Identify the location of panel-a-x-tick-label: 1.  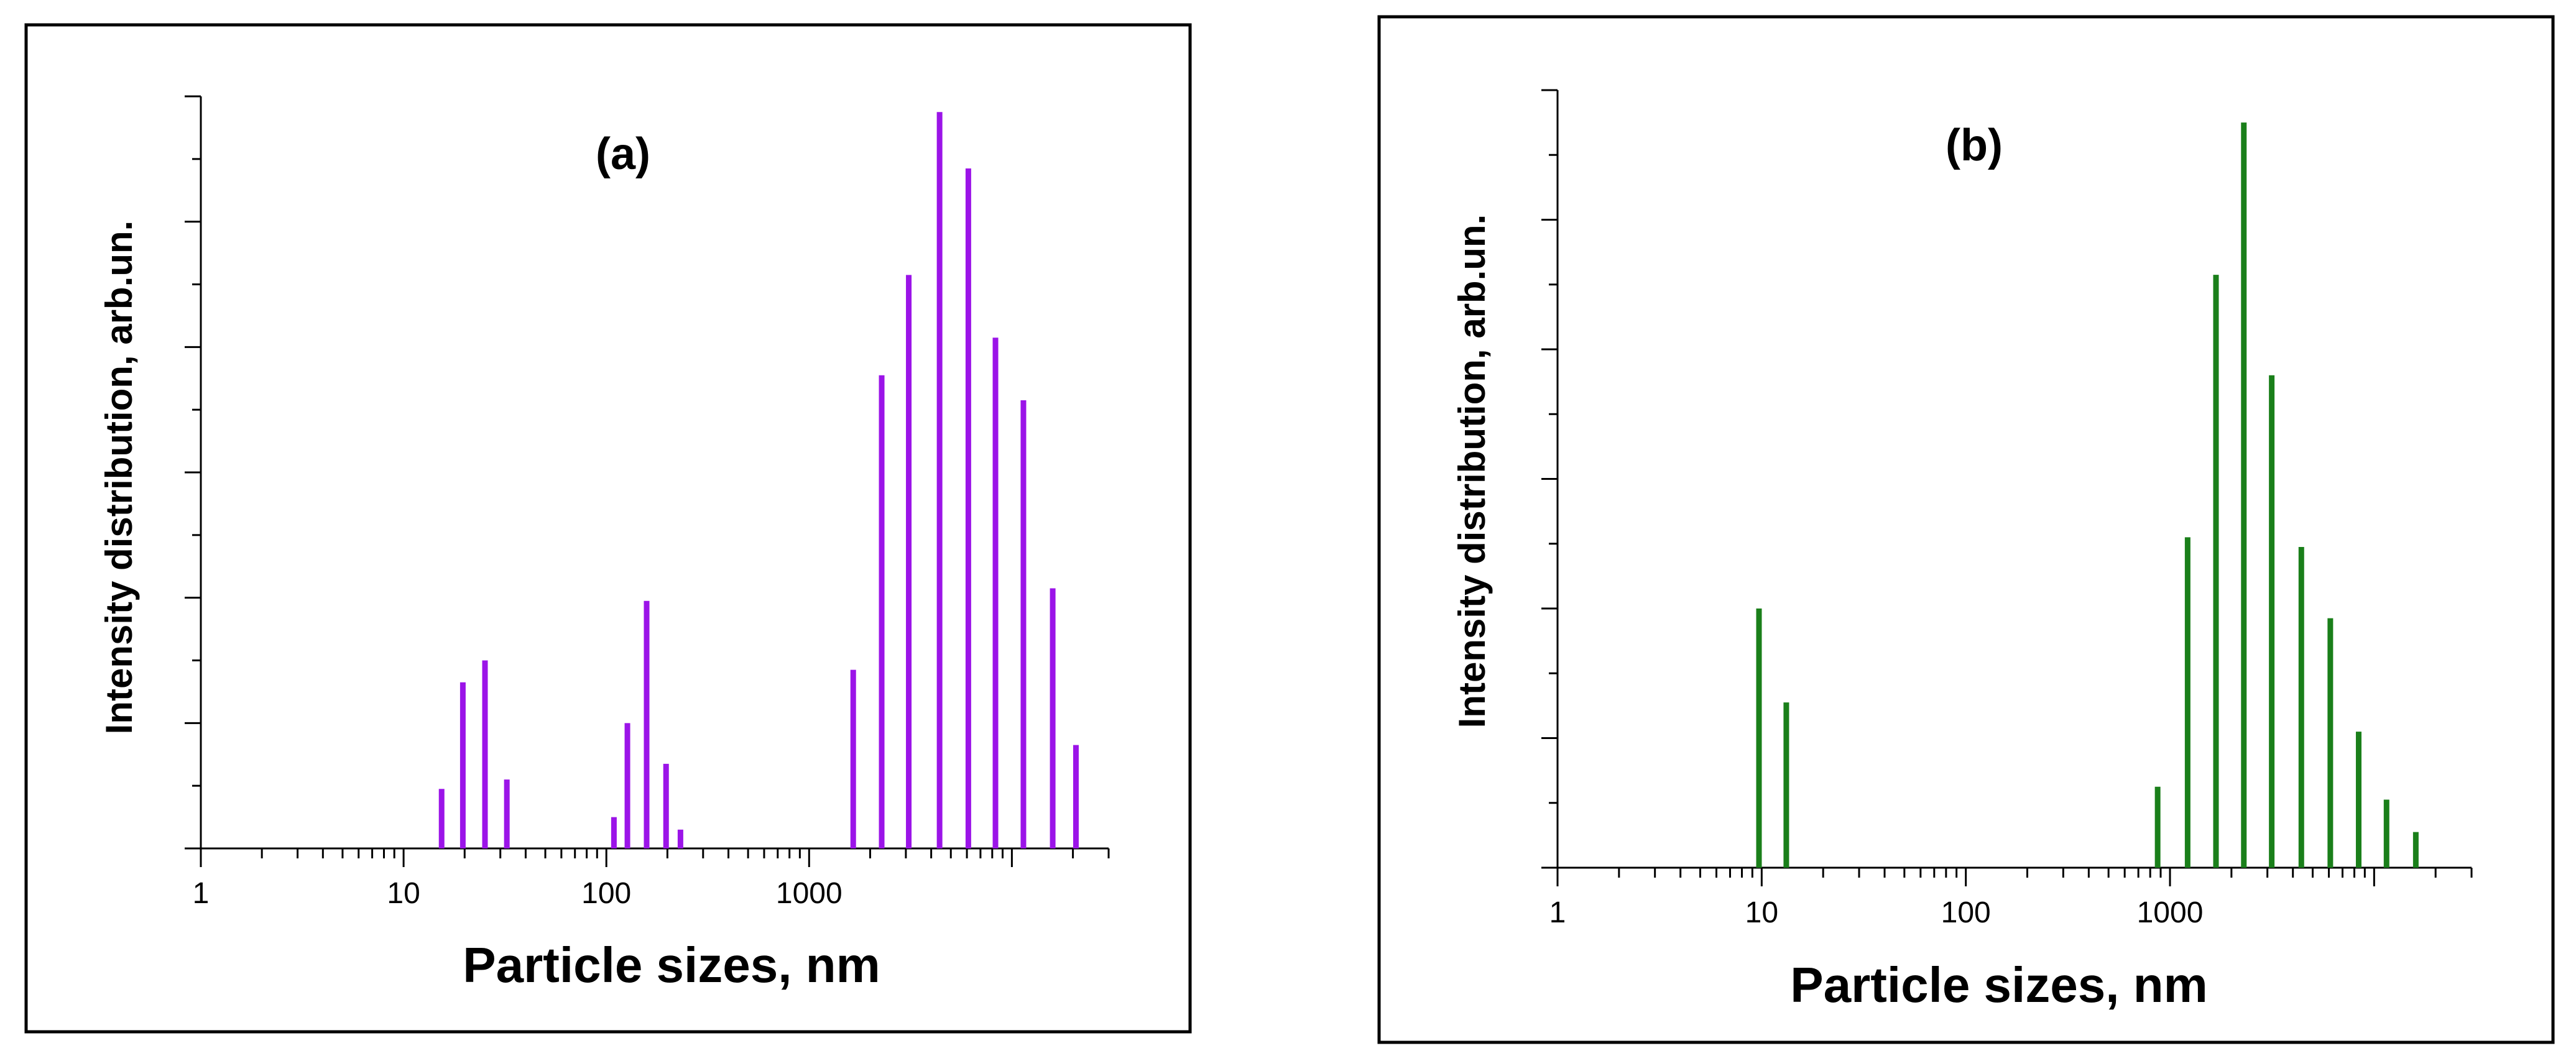
(201, 893).